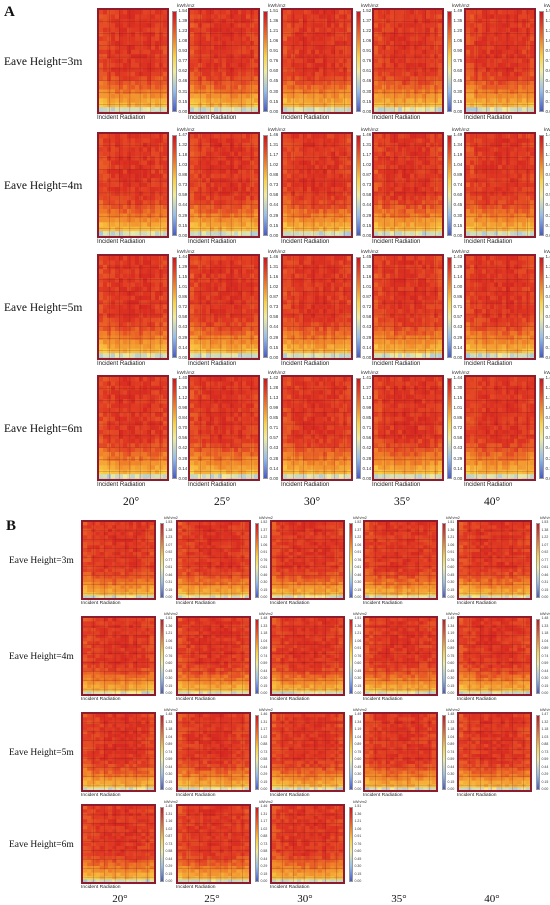  I want to click on colorbar-tick-label: 1.21, so click(274, 30).